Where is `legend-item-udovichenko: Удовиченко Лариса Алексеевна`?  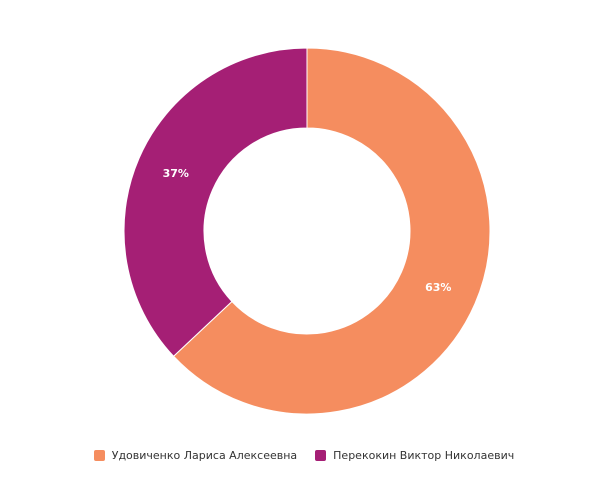
legend-item-udovichenko: Удовиченко Лариса Алексеевна is located at coordinates (195, 455).